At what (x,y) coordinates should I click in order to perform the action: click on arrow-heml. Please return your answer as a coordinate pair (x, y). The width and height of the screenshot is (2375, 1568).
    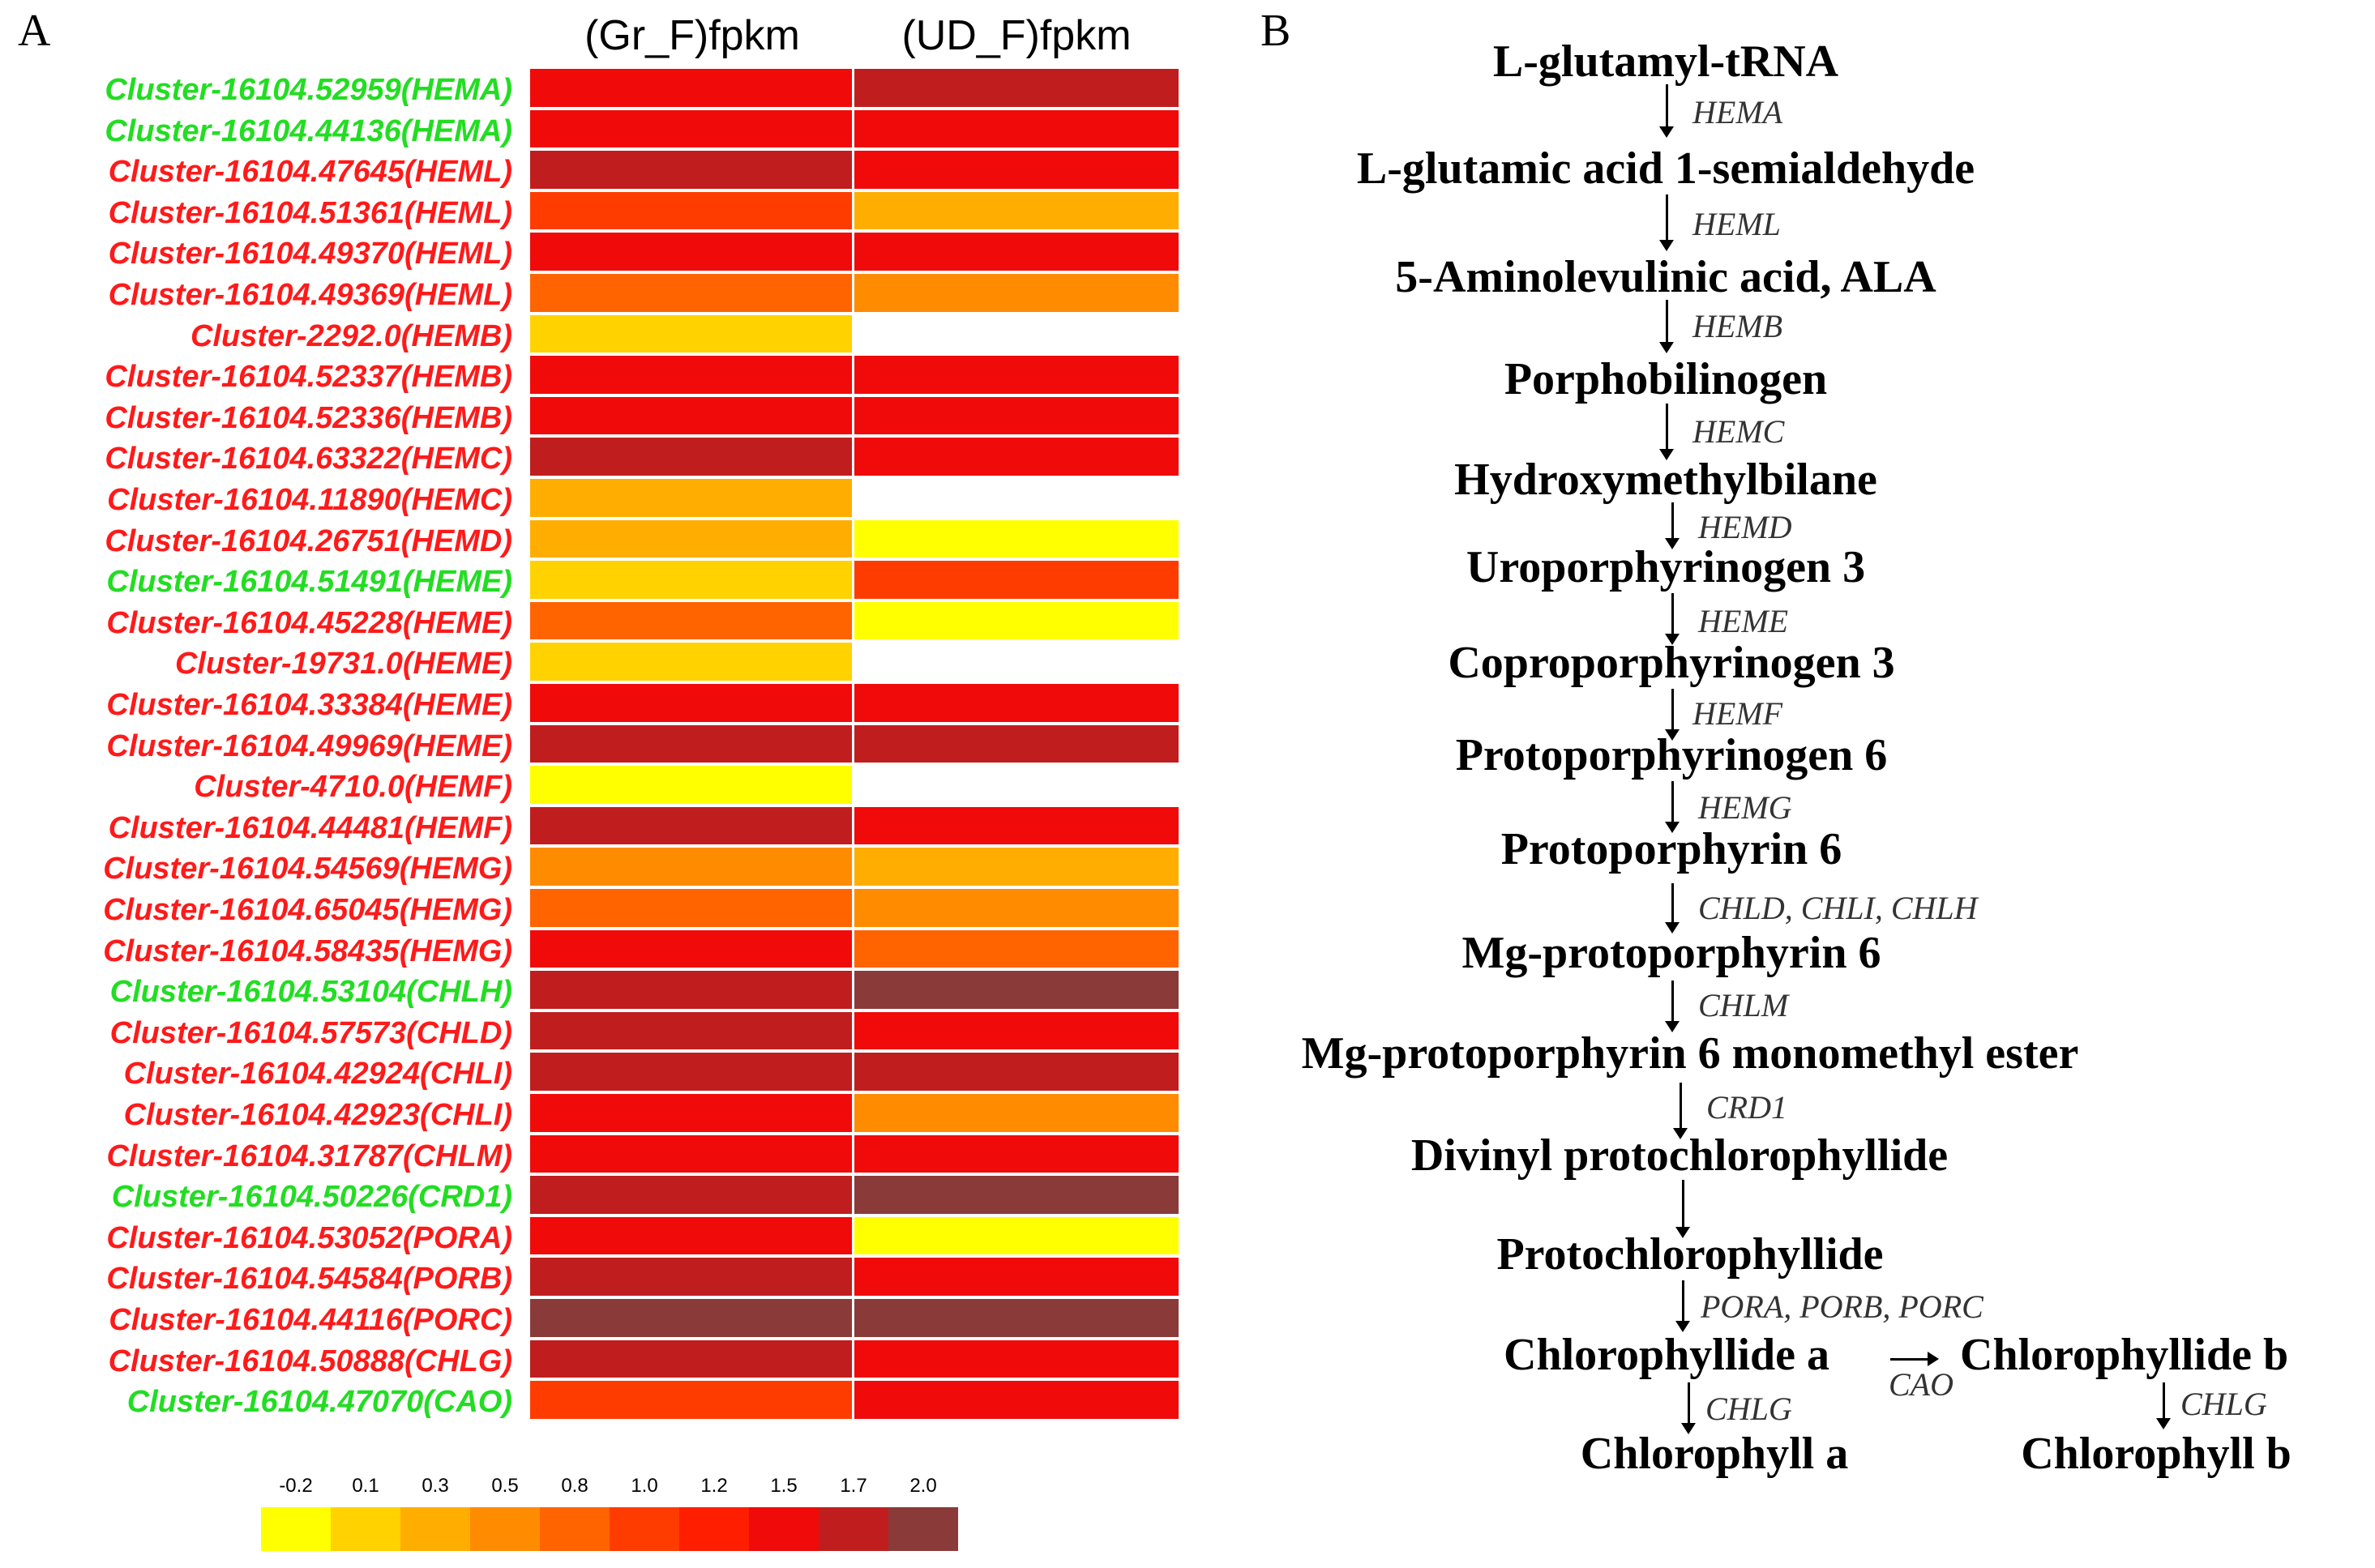
    Looking at the image, I should click on (1666, 222).